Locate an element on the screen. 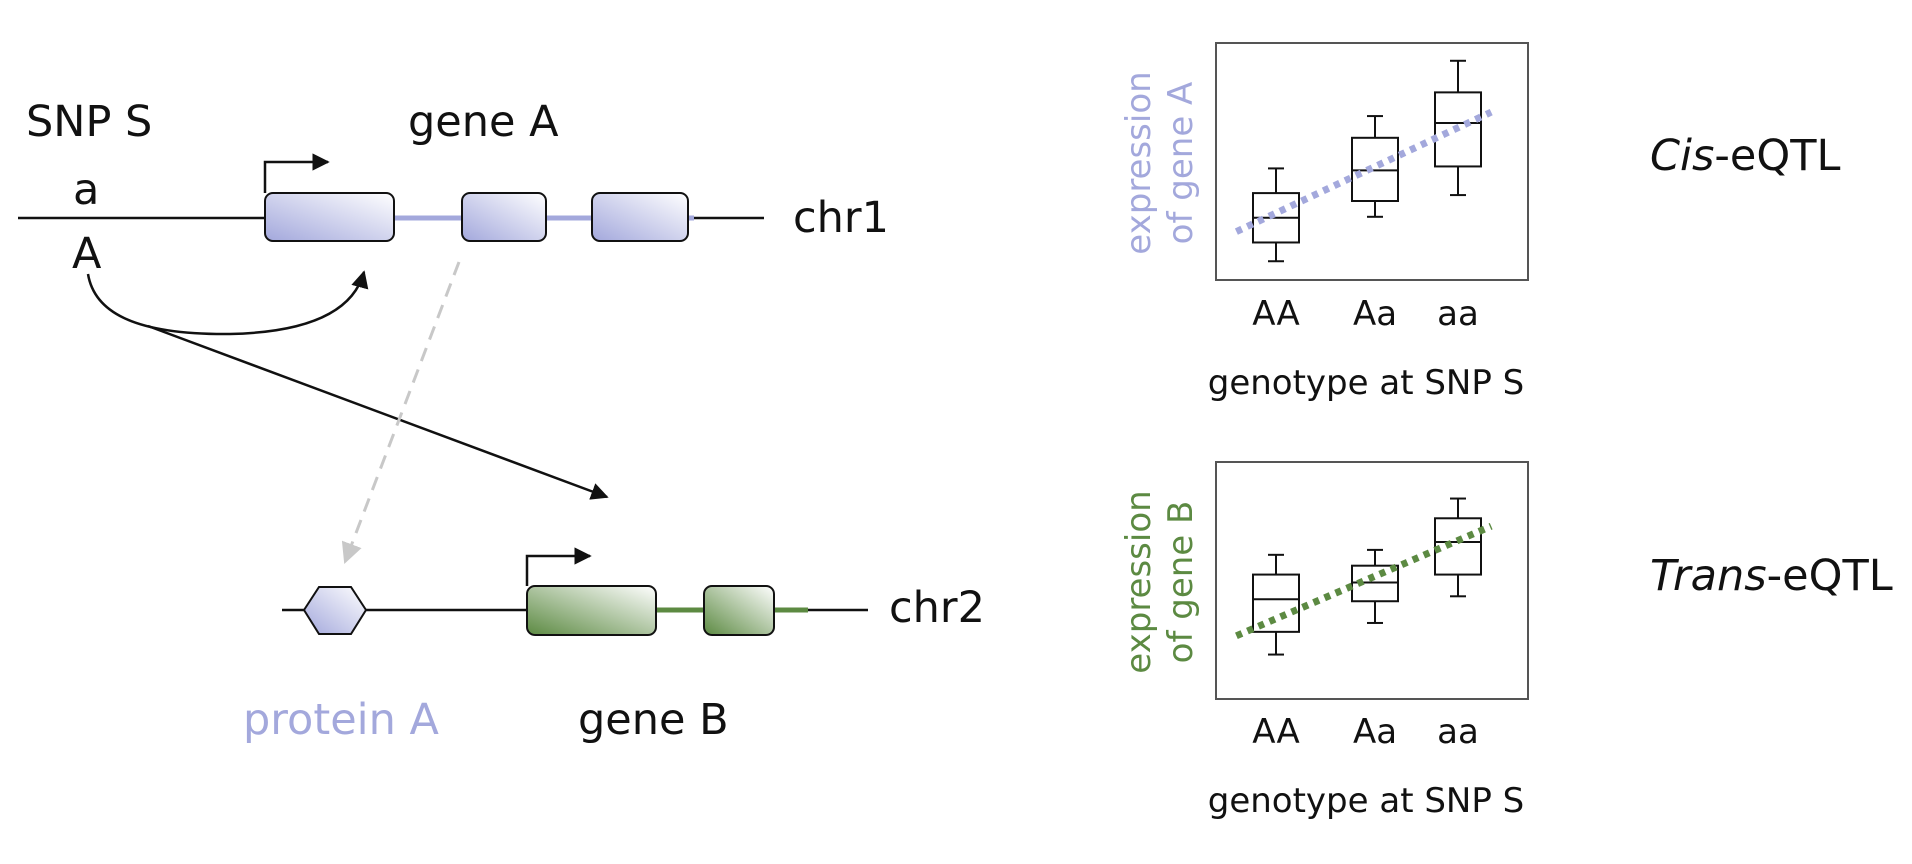 The height and width of the screenshot is (864, 1912). y-axis-label-line-2: of gene B is located at coordinates (1181, 582).